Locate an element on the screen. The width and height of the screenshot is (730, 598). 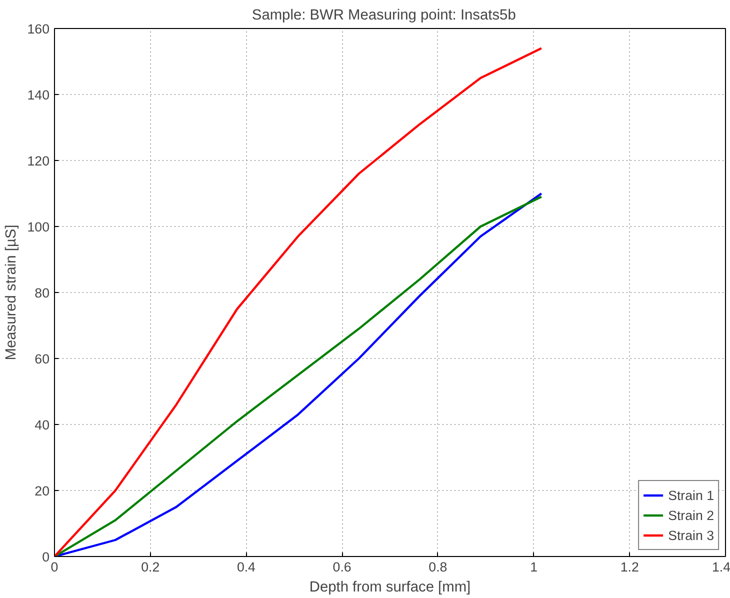
y-tick-label: 120 is located at coordinates (38, 161).